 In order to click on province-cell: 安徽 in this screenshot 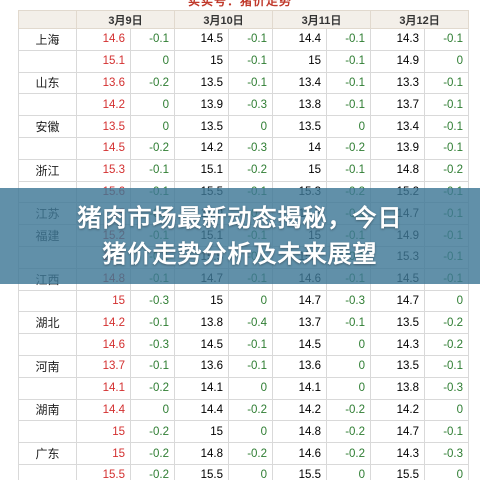, I will do `click(47, 126)`.